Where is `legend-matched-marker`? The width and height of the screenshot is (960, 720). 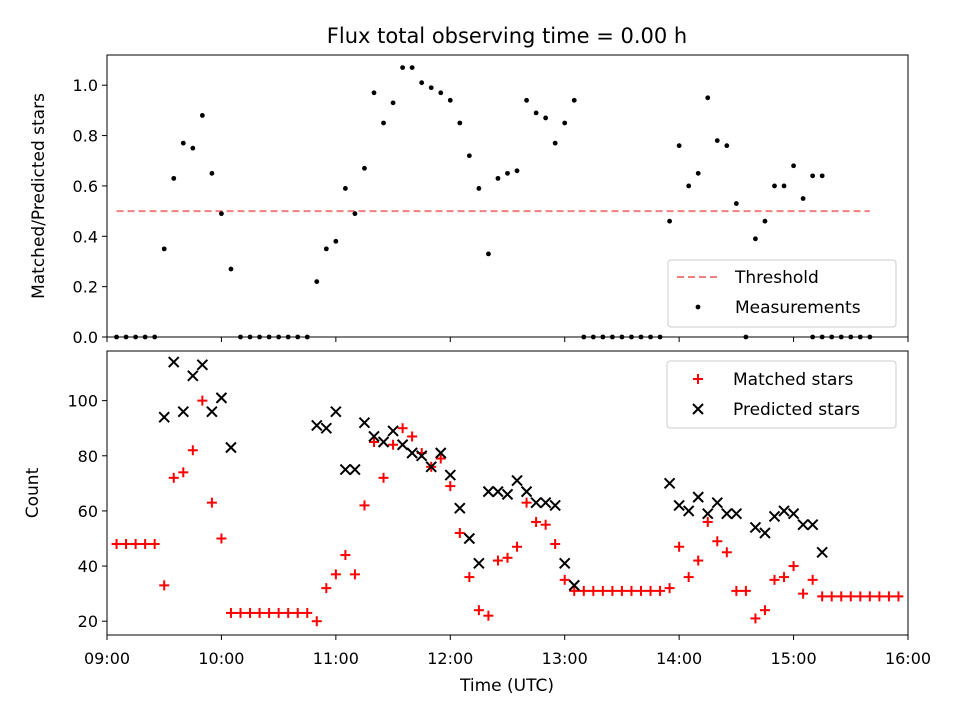 legend-matched-marker is located at coordinates (698, 379).